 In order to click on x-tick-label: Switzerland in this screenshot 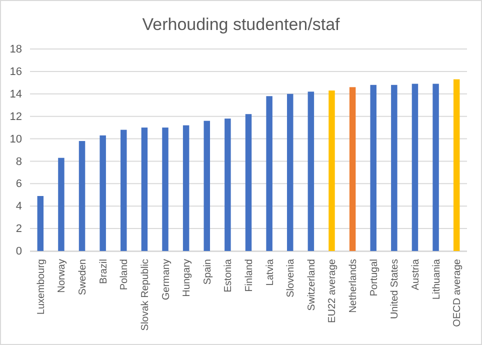, I will do `click(312, 285)`.